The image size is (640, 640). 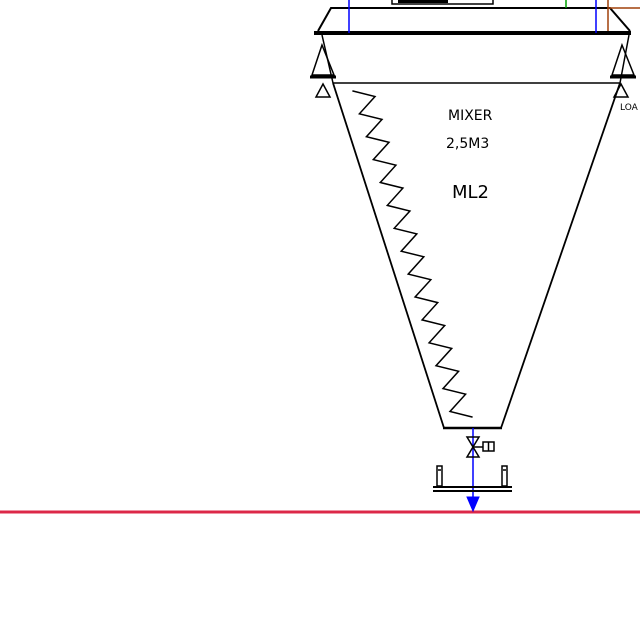 I want to click on load-cell-side-label: LOA, so click(x=629, y=108).